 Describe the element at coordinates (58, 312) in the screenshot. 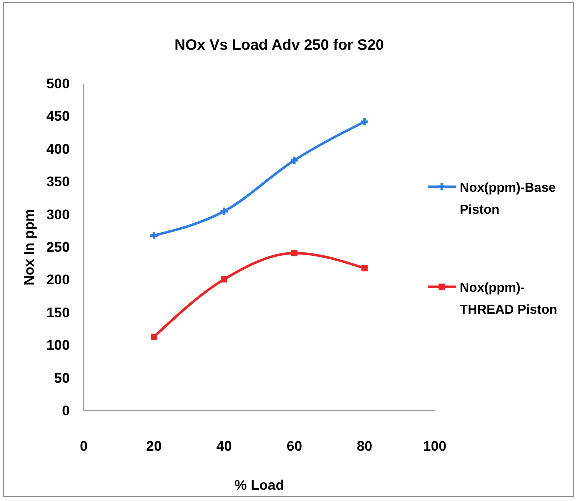

I see `y-tick-label: 150` at that location.